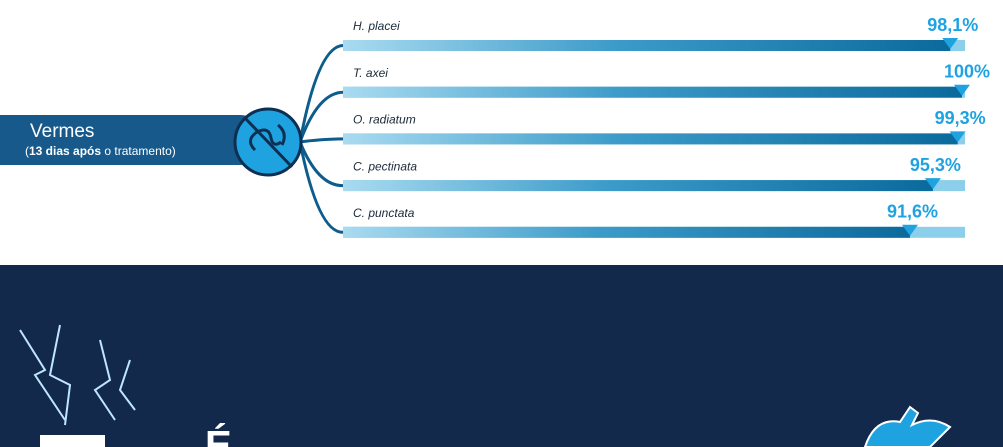  Describe the element at coordinates (385, 166) in the screenshot. I see `category-label: C. pectinata` at that location.